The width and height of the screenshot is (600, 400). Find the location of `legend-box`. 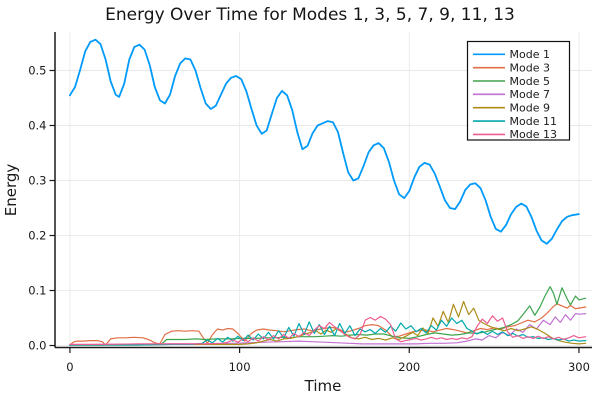

legend-box is located at coordinates (518, 90).